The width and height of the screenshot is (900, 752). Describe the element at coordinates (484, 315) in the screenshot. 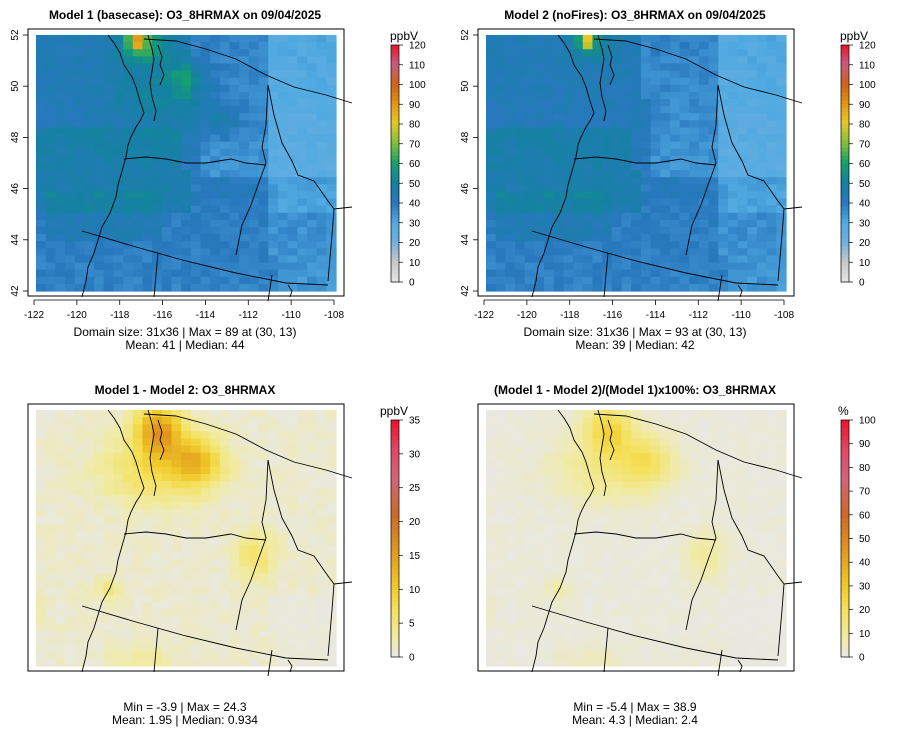

I see `x-tick-label: -122` at that location.